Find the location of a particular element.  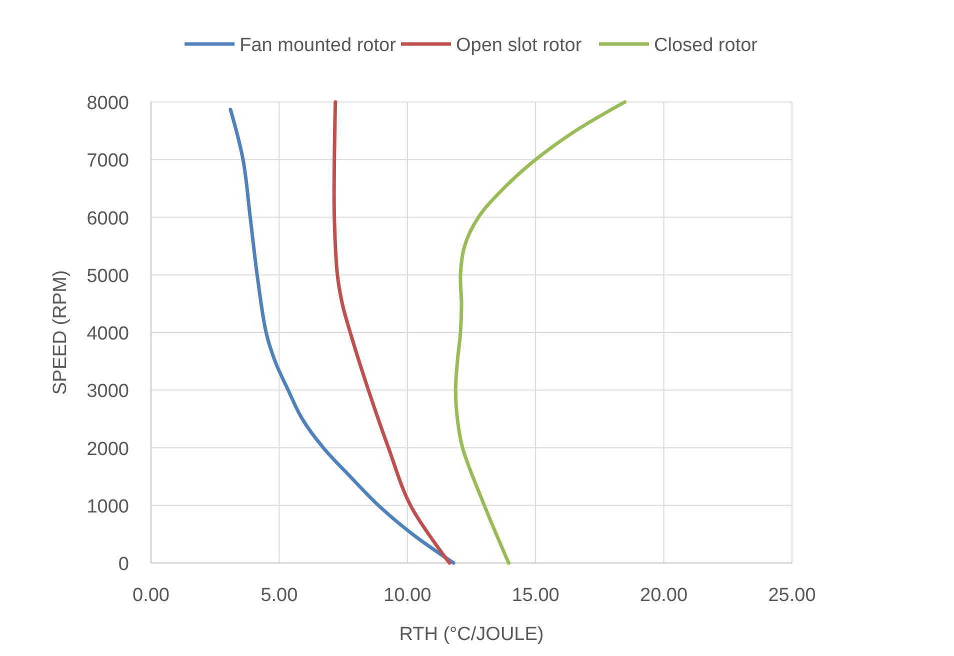

legend-label: Open slot rotor is located at coordinates (519, 45).